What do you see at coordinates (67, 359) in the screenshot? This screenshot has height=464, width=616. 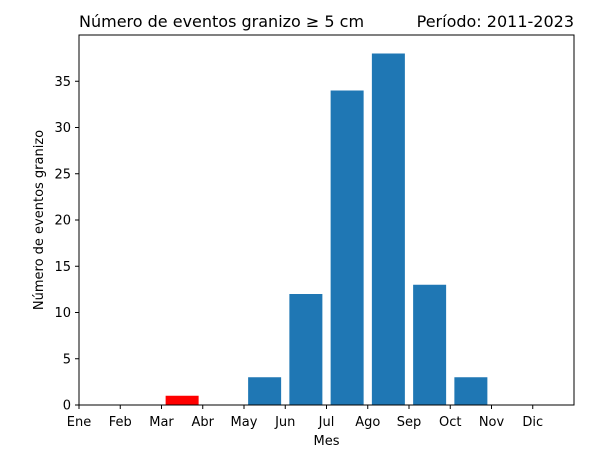 I see `y-tick-label: 5` at bounding box center [67, 359].